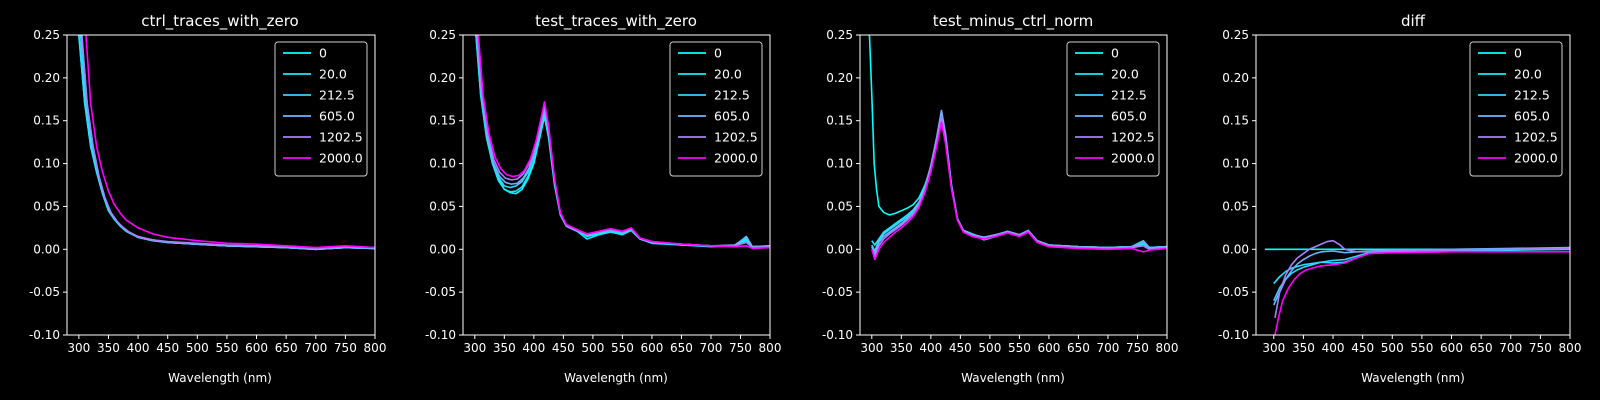 Image resolution: width=1600 pixels, height=400 pixels. Describe the element at coordinates (736, 137) in the screenshot. I see `panel-2-legend-label-4: 1202.5` at that location.